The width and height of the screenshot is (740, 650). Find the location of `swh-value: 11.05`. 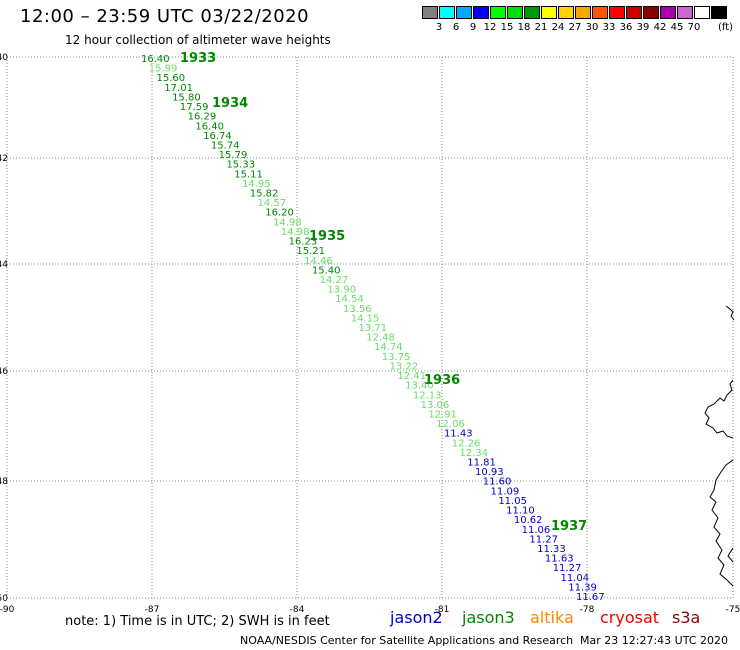

swh-value: 11.05 is located at coordinates (512, 501).